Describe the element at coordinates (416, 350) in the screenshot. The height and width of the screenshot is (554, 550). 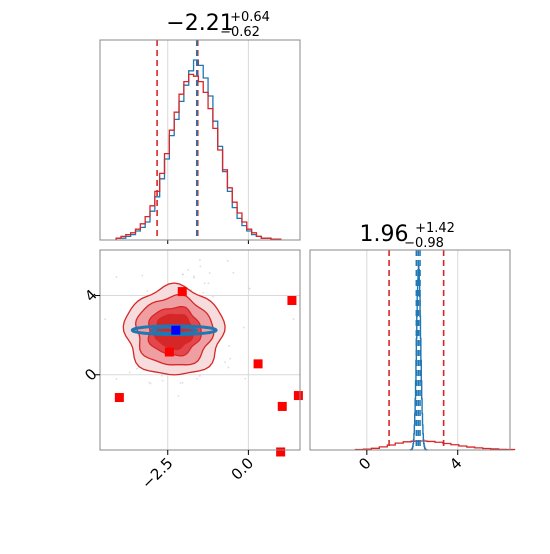
I see `quantile-lines-bottom-right` at that location.